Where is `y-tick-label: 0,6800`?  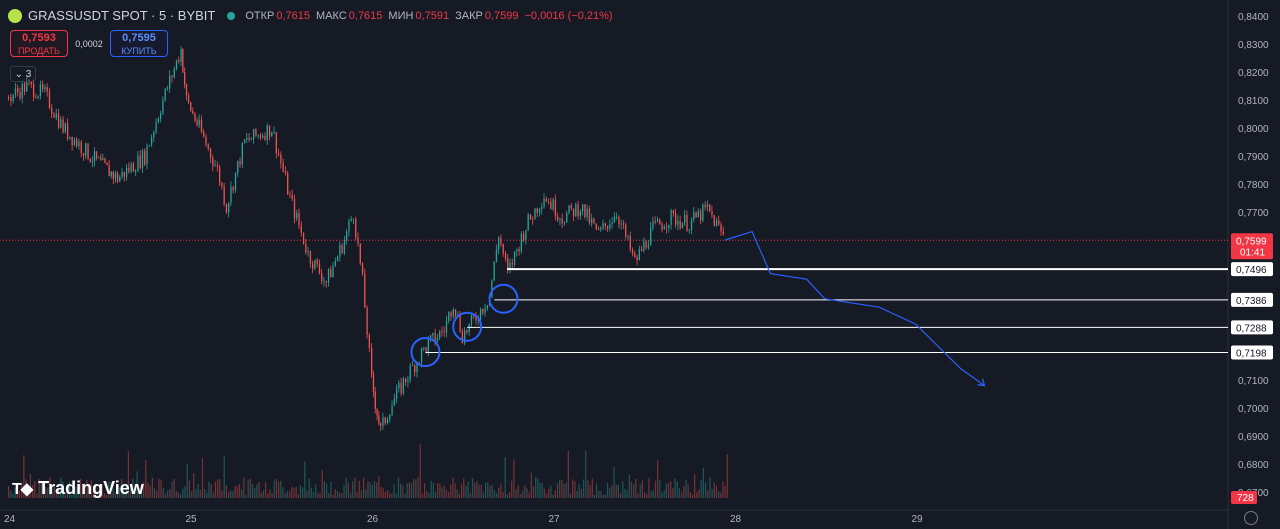
y-tick-label: 0,6800 is located at coordinates (1253, 465).